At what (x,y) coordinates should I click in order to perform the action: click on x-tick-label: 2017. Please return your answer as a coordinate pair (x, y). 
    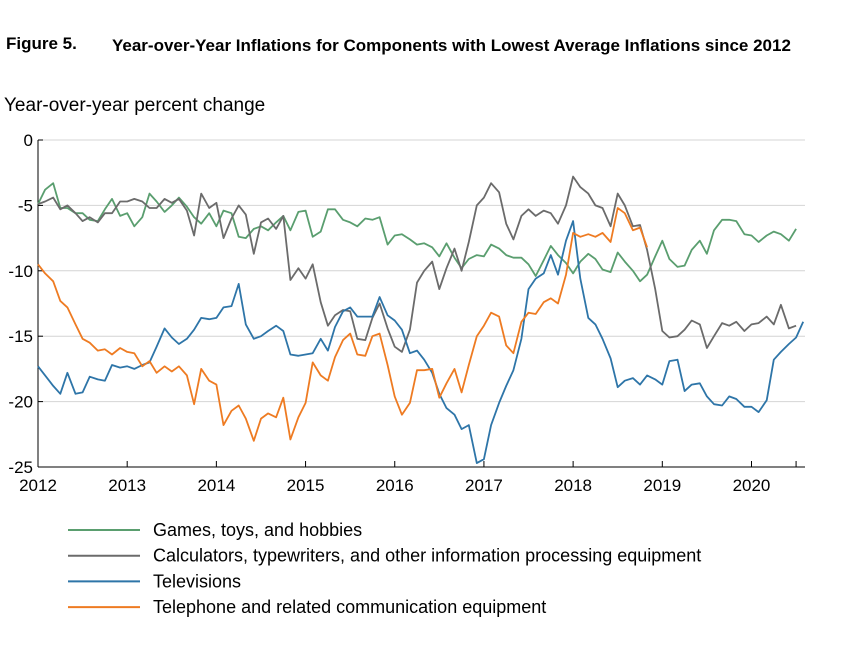
    Looking at the image, I should click on (484, 485).